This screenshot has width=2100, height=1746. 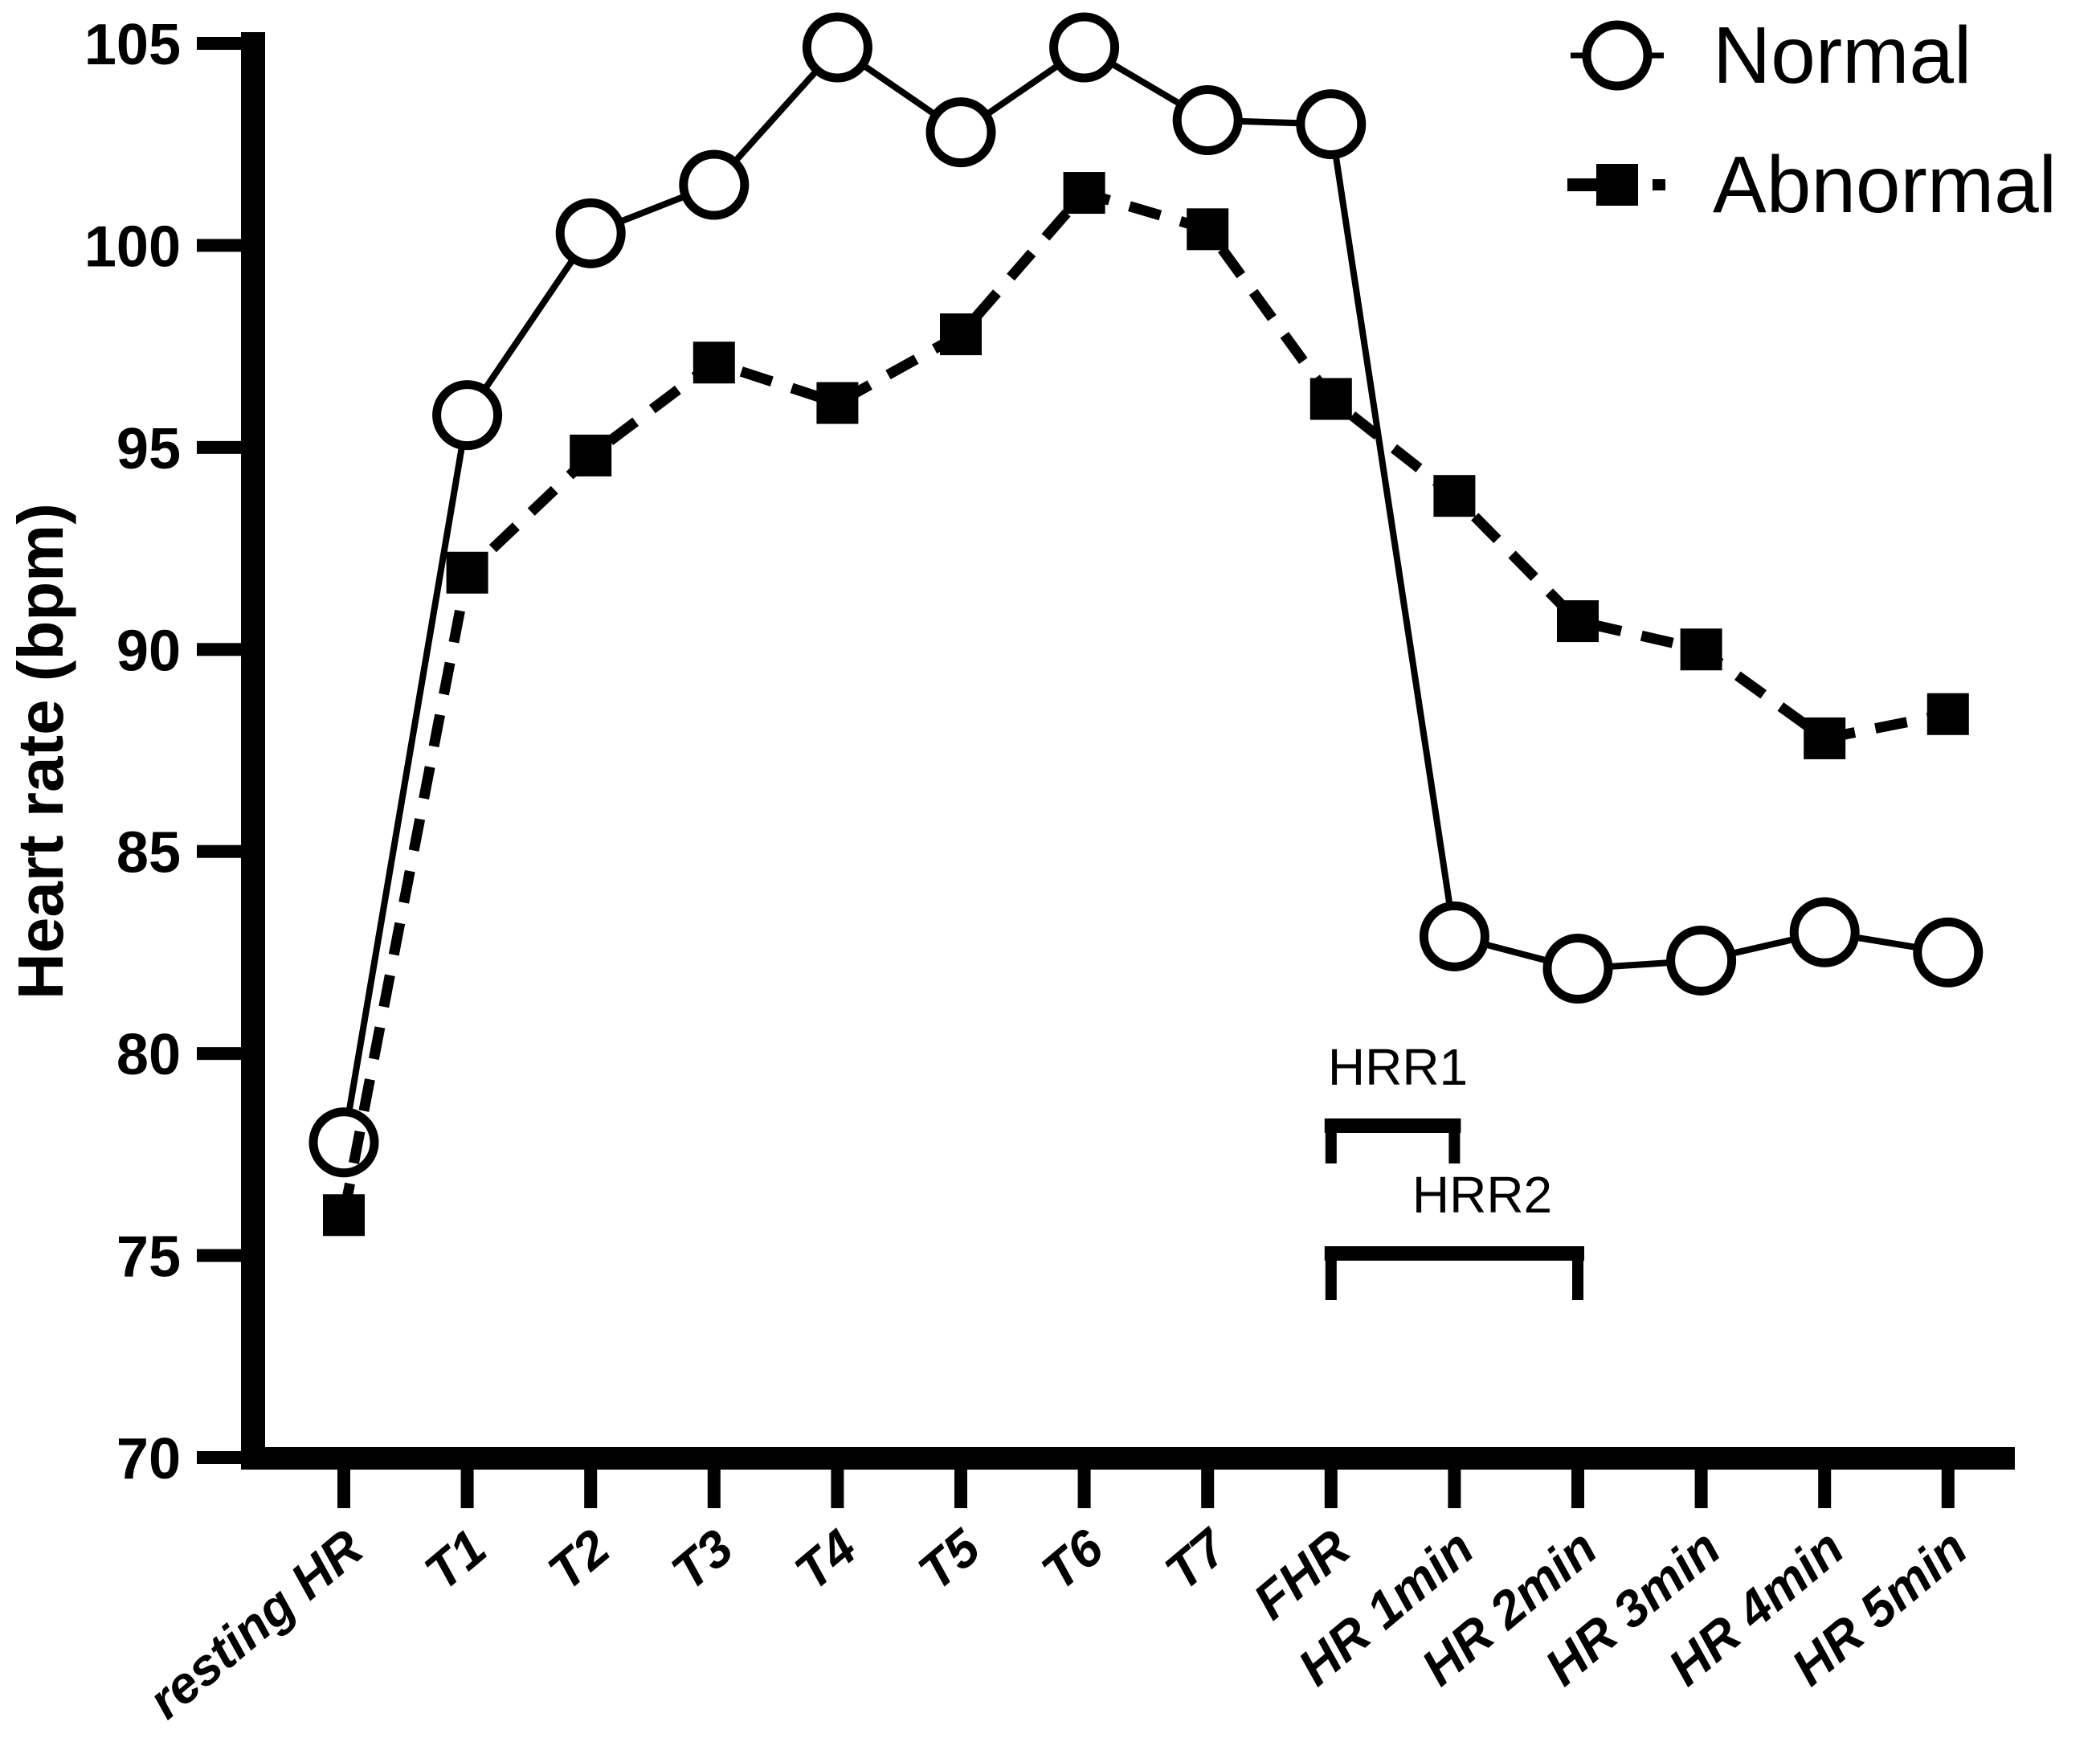 What do you see at coordinates (455, 1560) in the screenshot?
I see `x-tick-label: T1` at bounding box center [455, 1560].